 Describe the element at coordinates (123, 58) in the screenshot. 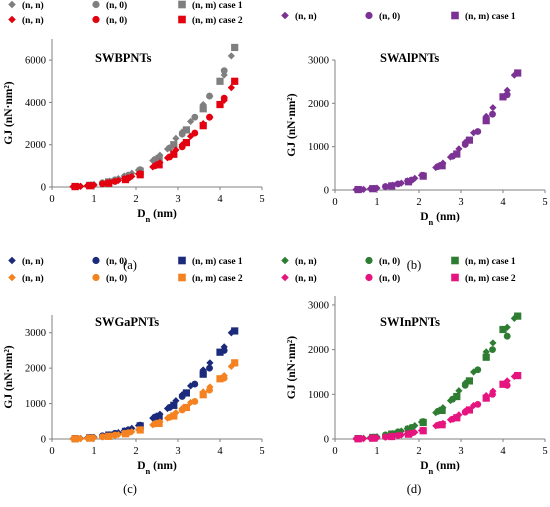

I see `chart-title: SWBPNTs` at that location.